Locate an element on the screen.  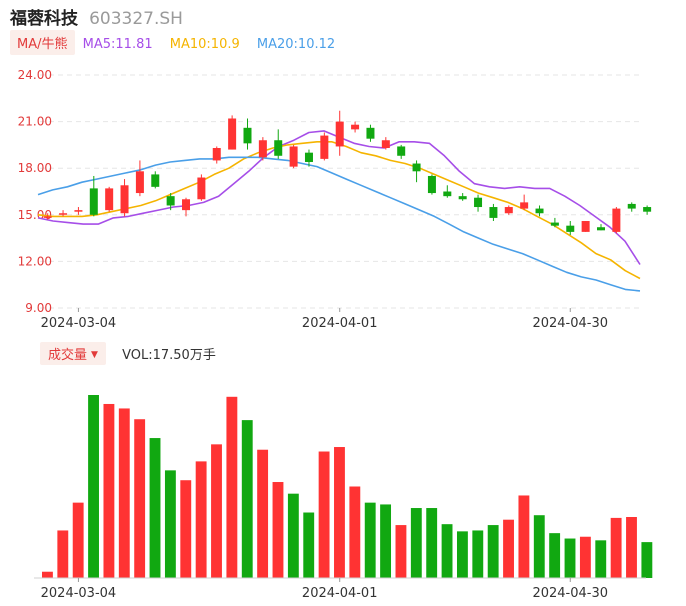
x-tick-label: 2024-04-30 is located at coordinates (570, 593).